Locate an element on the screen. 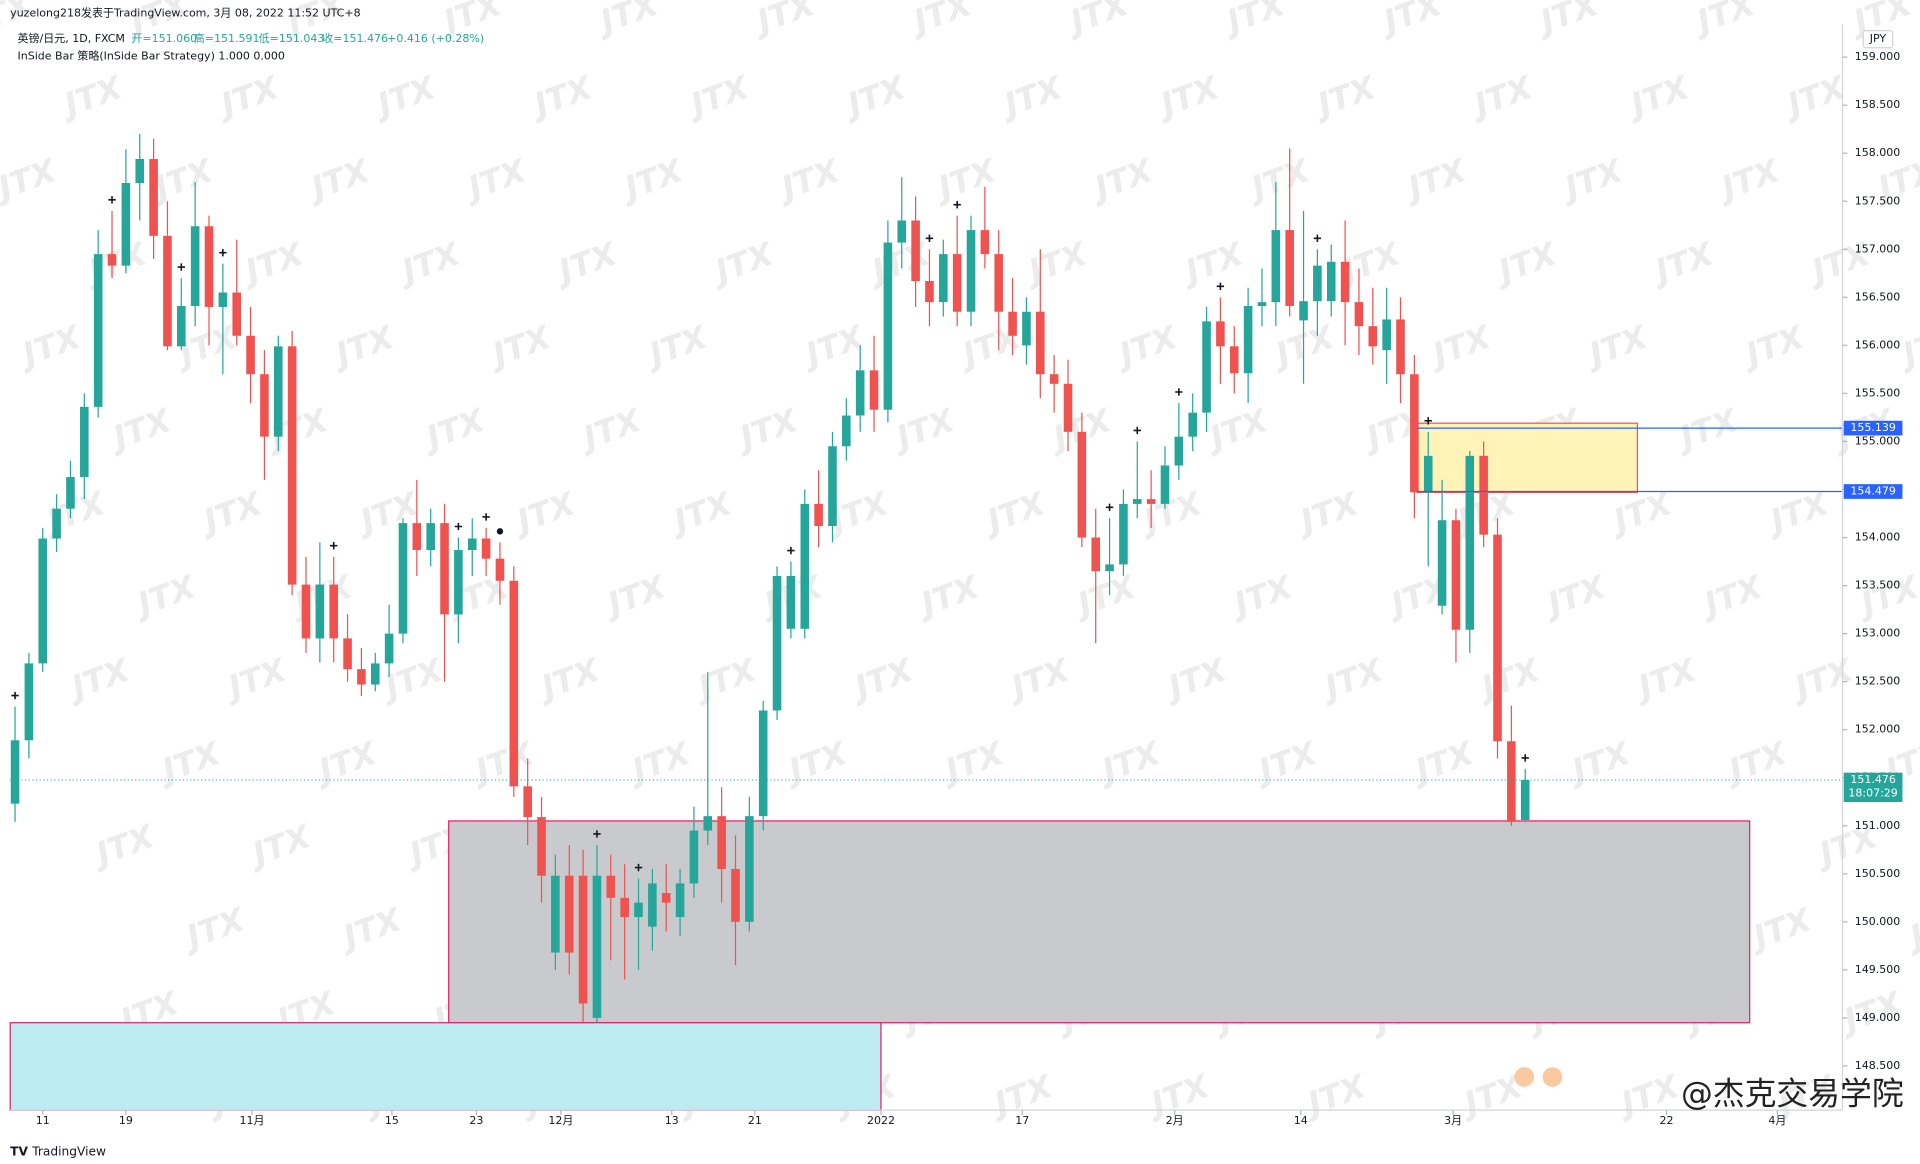  x-tick-label: 14 is located at coordinates (1301, 1120).